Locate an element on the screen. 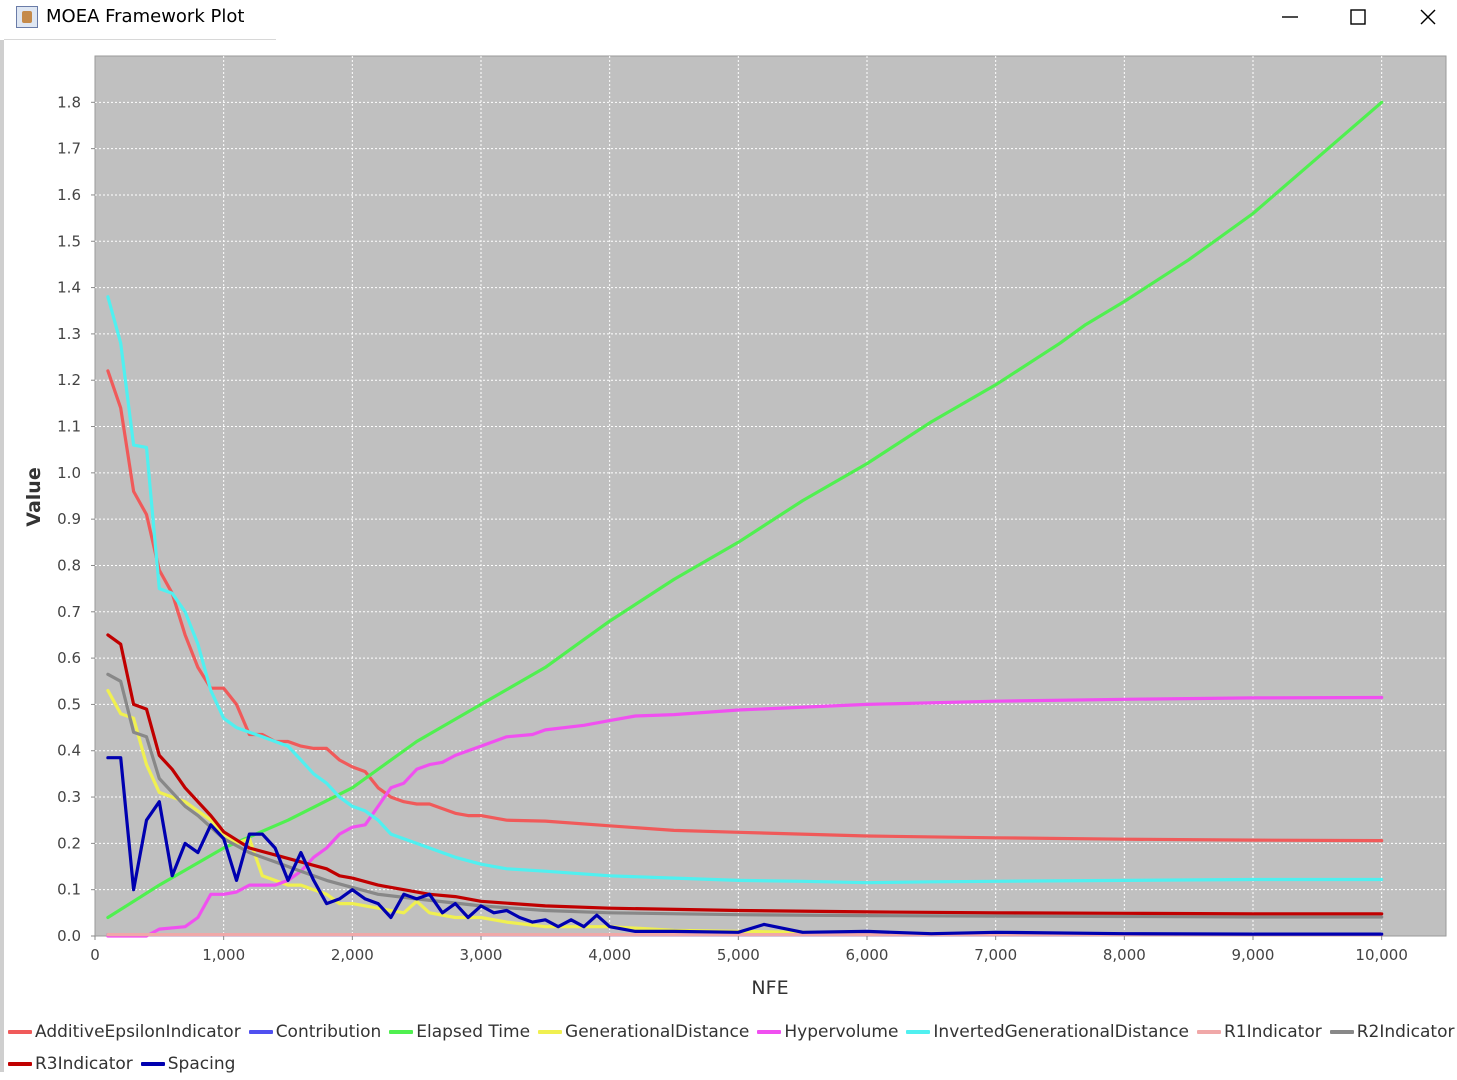  y-tick-label: 1.0 is located at coordinates (69, 473).